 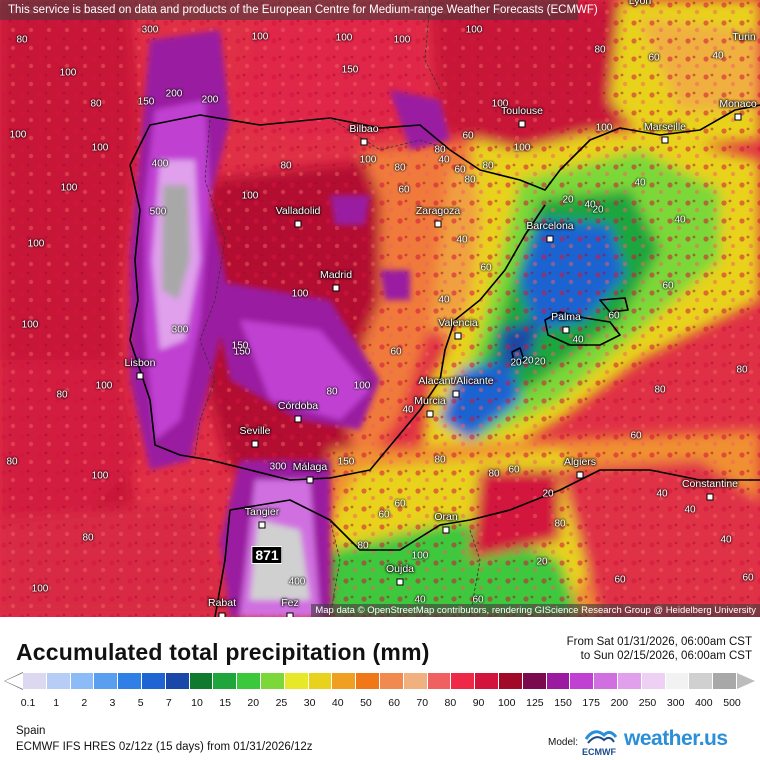 What do you see at coordinates (446, 517) in the screenshot?
I see `city-label: Oran` at bounding box center [446, 517].